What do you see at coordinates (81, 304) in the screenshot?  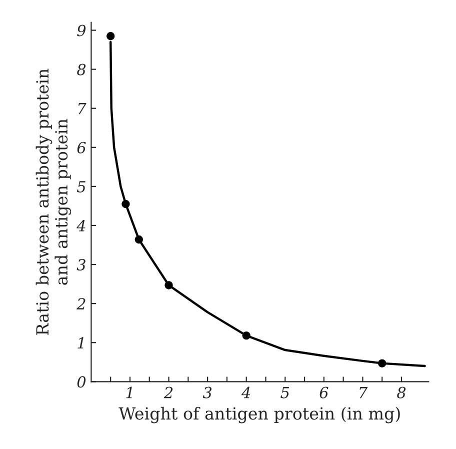 I see `y-tick-label: 2` at bounding box center [81, 304].